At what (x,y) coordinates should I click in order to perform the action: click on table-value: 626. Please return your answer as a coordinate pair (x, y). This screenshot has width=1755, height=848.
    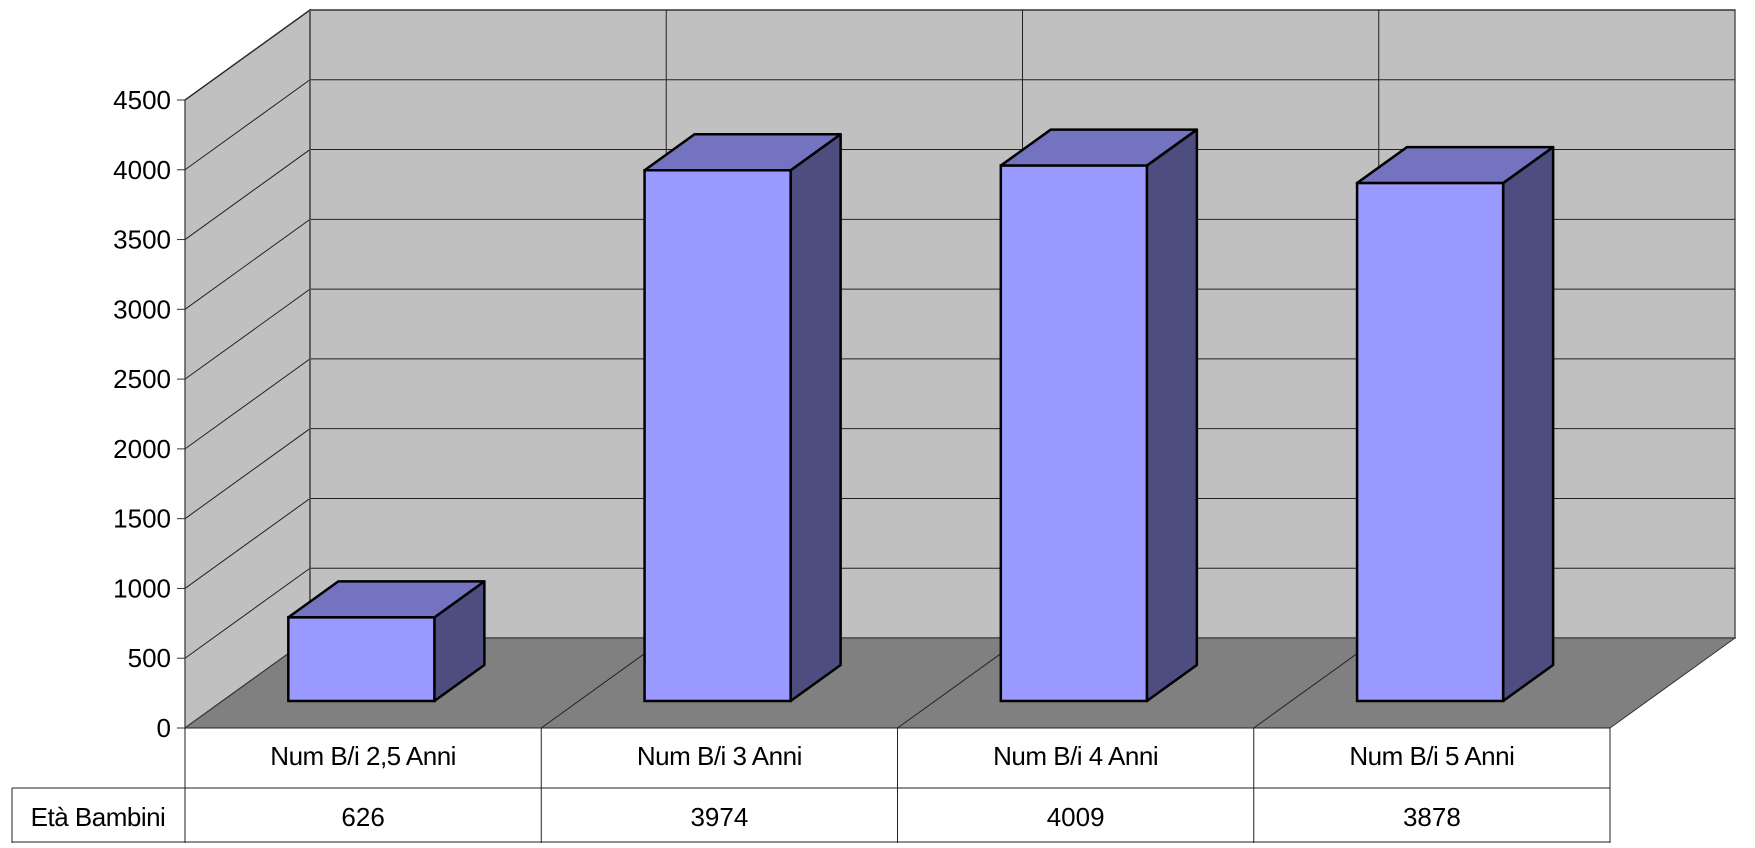
    Looking at the image, I should click on (362, 817).